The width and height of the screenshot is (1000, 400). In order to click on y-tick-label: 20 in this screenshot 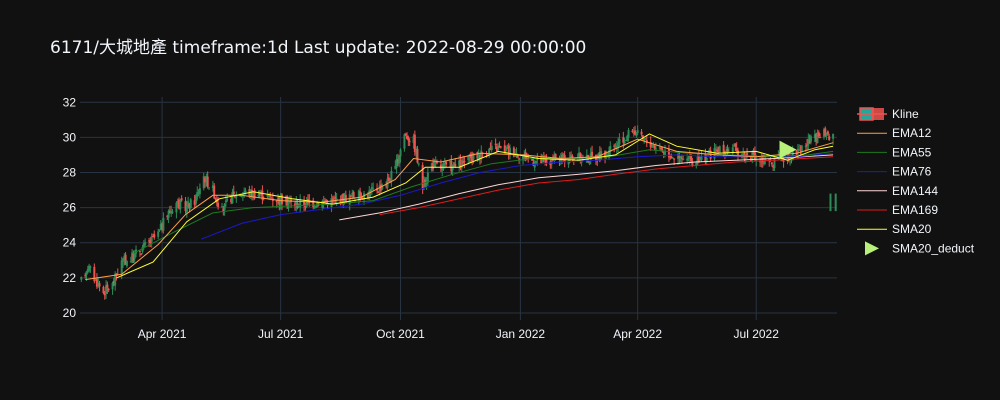, I will do `click(70, 313)`.